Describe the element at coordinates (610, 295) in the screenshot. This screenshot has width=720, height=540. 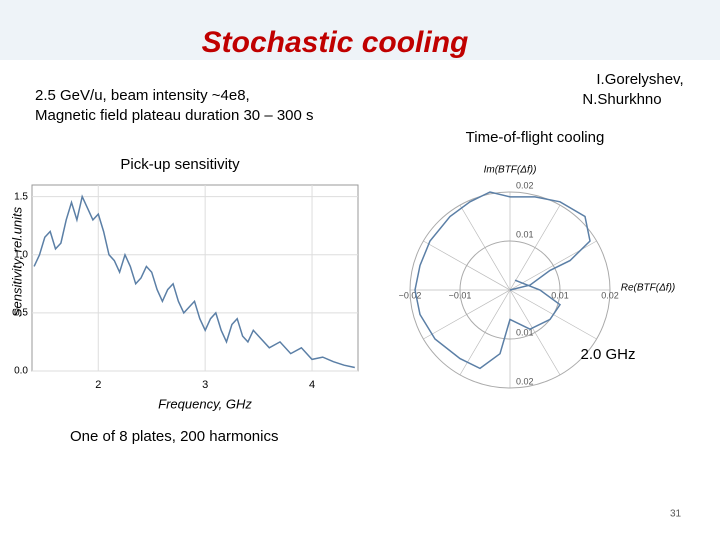
I see `x-tick-label: 0.02` at that location.